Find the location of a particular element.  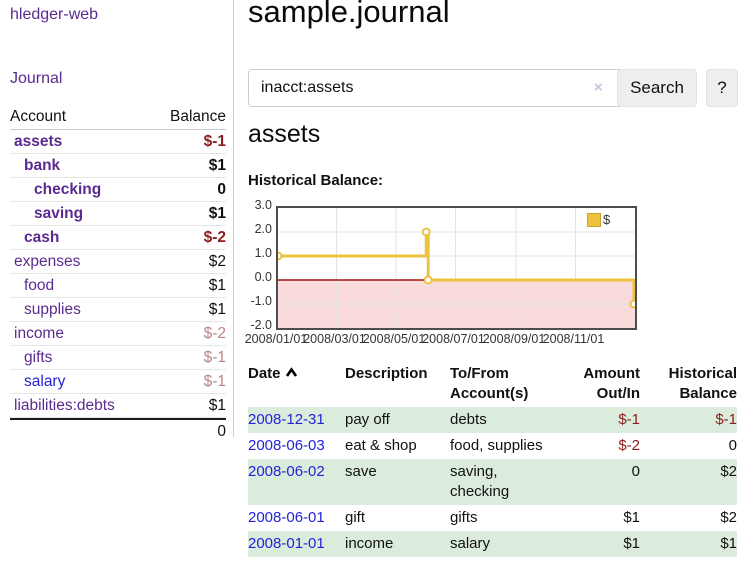

total-balance: 0 is located at coordinates (221, 431).